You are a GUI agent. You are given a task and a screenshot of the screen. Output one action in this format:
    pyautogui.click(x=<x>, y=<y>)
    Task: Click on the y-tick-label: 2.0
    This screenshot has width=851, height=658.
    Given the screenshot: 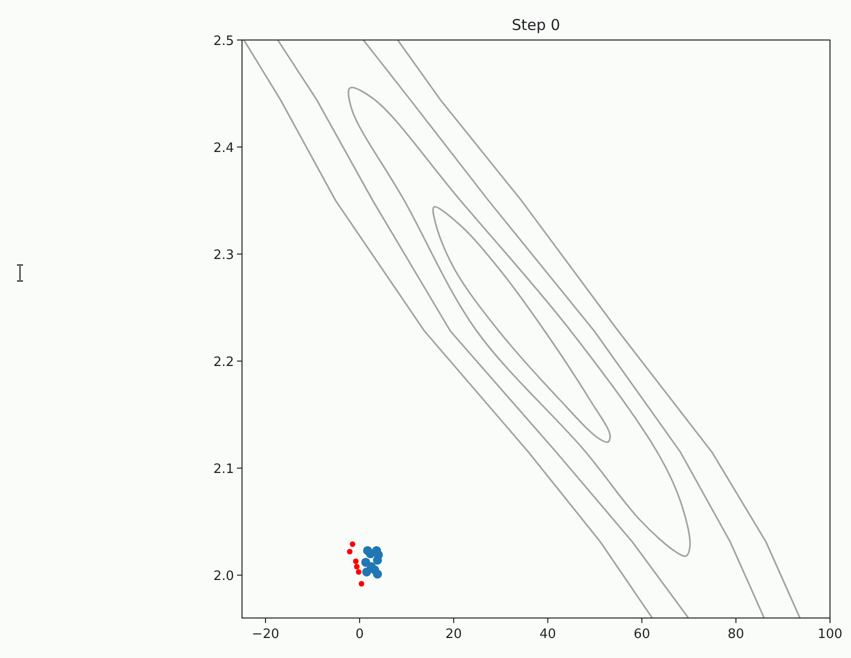 What is the action you would take?
    pyautogui.click(x=223, y=576)
    